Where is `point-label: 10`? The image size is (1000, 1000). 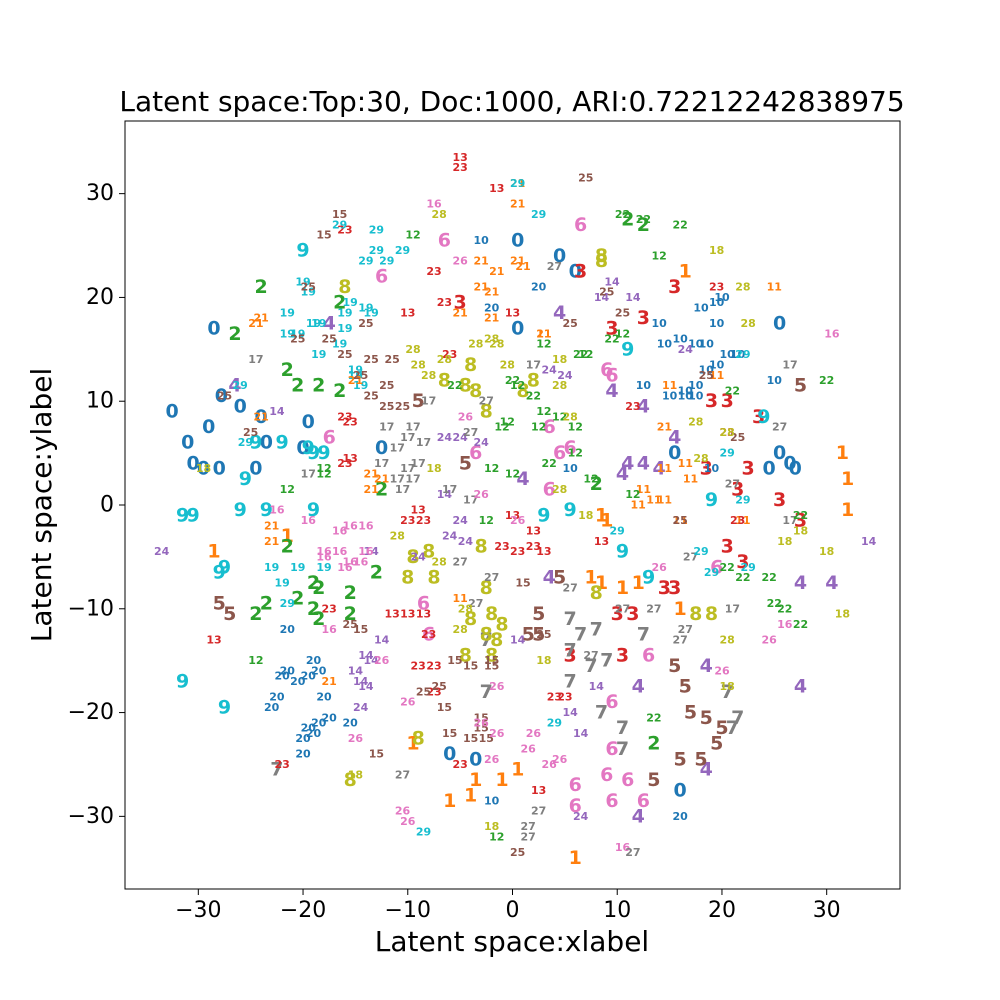 point-label: 10 is located at coordinates (492, 800).